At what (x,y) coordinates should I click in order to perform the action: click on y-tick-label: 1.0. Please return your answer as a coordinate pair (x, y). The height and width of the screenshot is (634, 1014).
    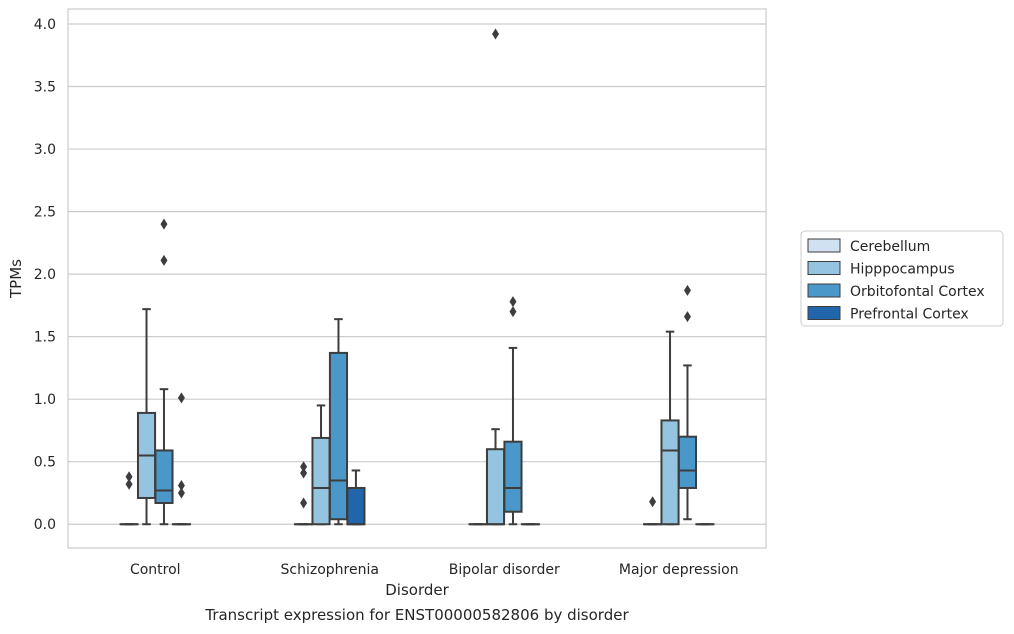
    Looking at the image, I should click on (45, 400).